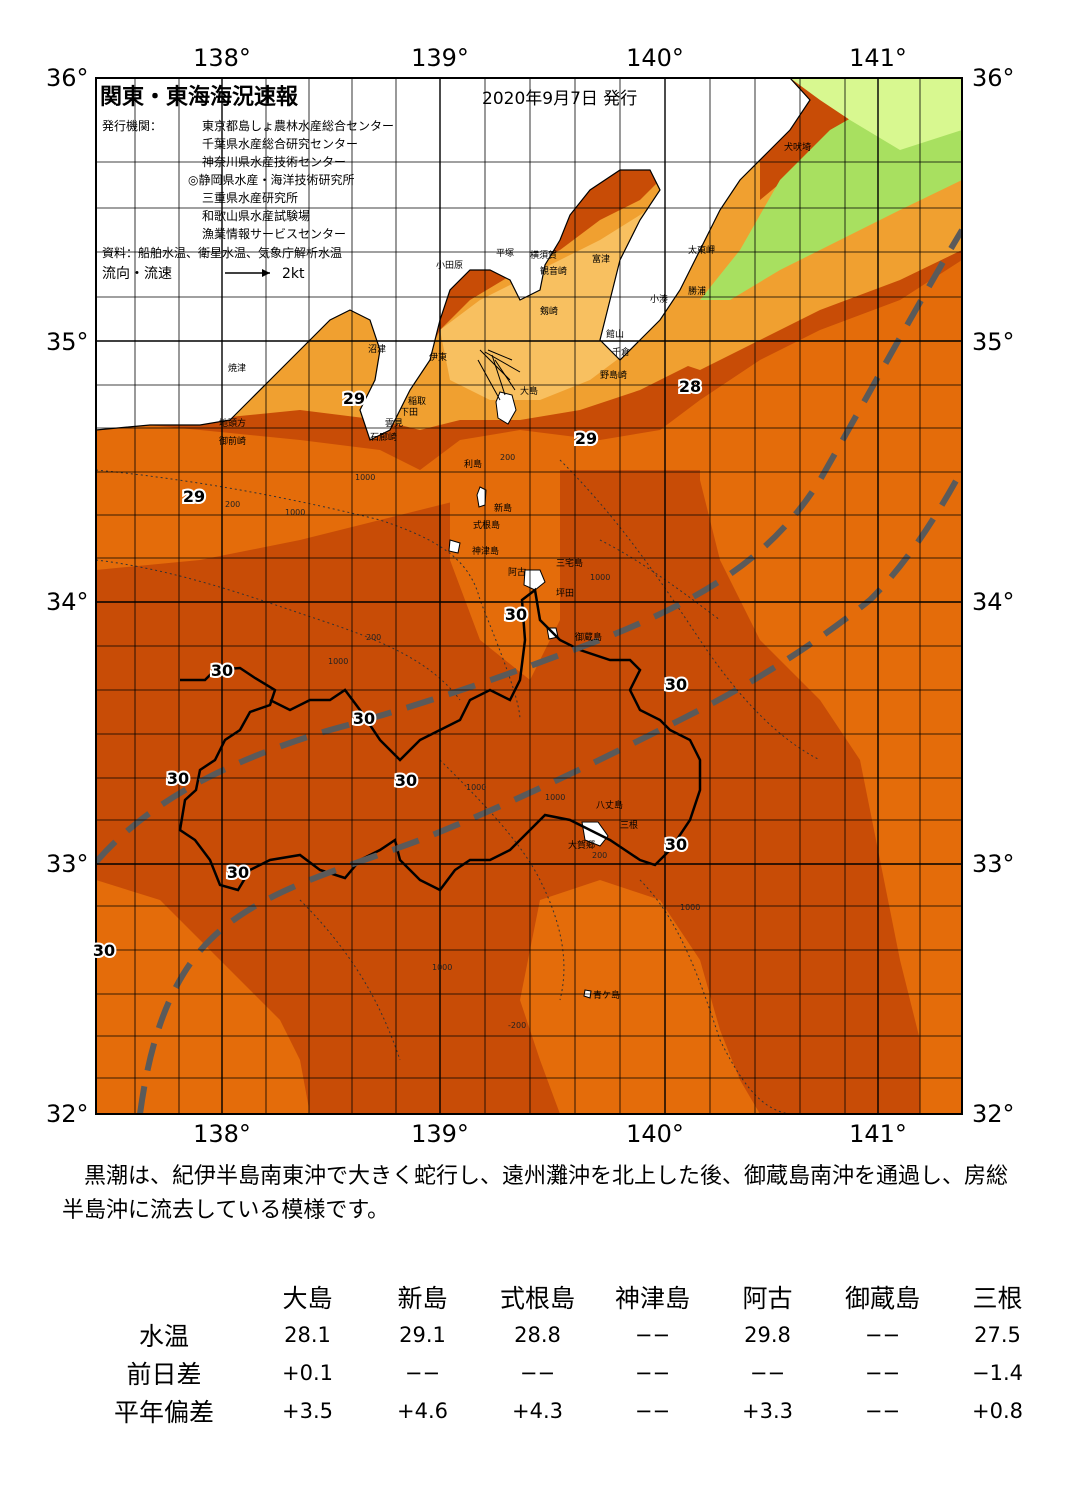  I want to click on place-name: 三宅島, so click(569, 563).